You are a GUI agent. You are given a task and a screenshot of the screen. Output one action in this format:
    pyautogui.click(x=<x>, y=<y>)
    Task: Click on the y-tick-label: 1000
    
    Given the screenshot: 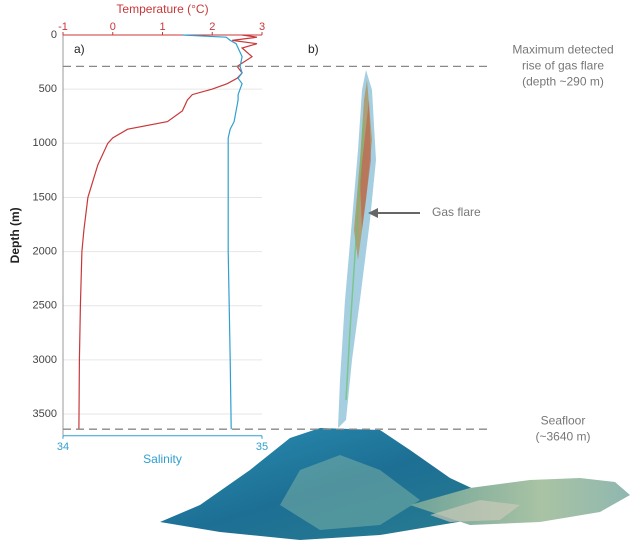 What is the action you would take?
    pyautogui.click(x=45, y=143)
    